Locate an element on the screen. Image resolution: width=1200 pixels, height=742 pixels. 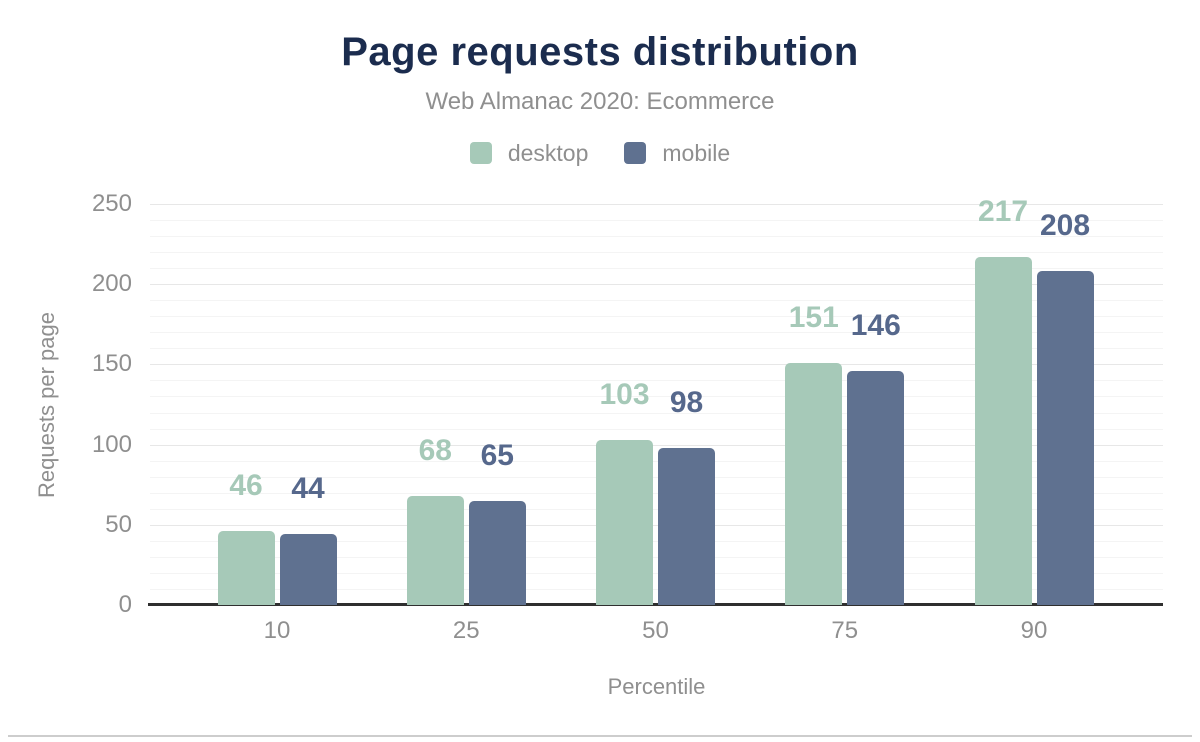
chart-title: Page requests distribution is located at coordinates (600, 52).